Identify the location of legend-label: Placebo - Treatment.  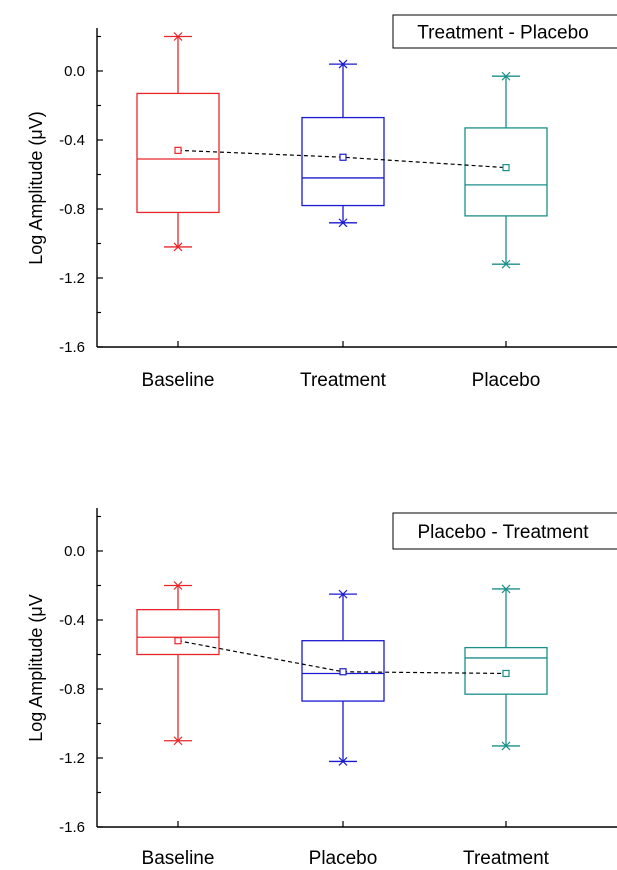
(503, 532).